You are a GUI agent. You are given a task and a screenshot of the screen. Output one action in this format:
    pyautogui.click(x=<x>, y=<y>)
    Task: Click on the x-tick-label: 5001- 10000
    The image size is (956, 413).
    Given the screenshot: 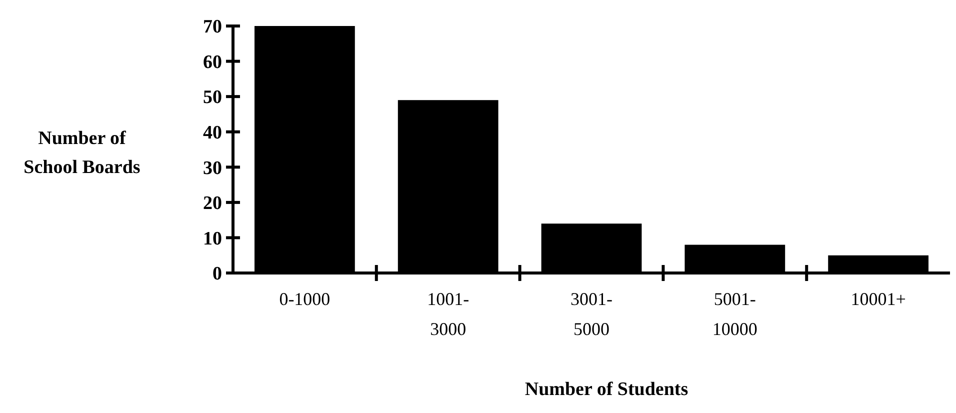 What is the action you would take?
    pyautogui.click(x=735, y=314)
    